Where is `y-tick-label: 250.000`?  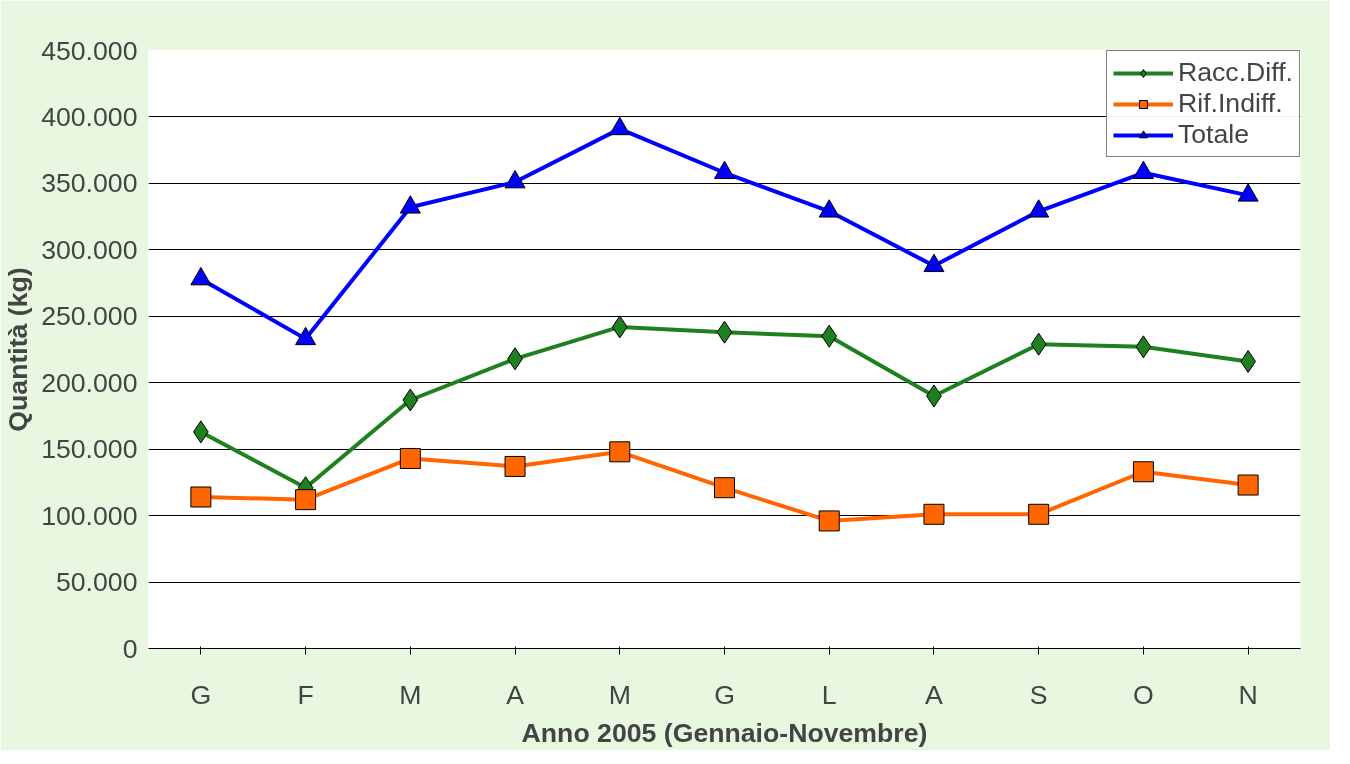 y-tick-label: 250.000 is located at coordinates (89, 316).